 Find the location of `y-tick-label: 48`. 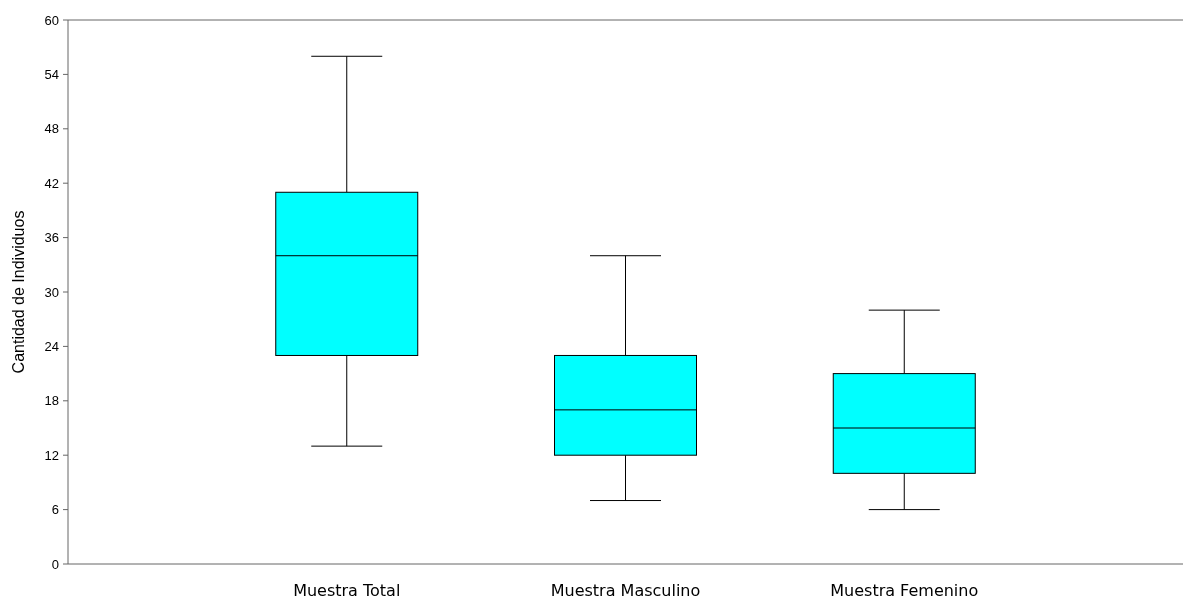

y-tick-label: 48 is located at coordinates (51, 129).